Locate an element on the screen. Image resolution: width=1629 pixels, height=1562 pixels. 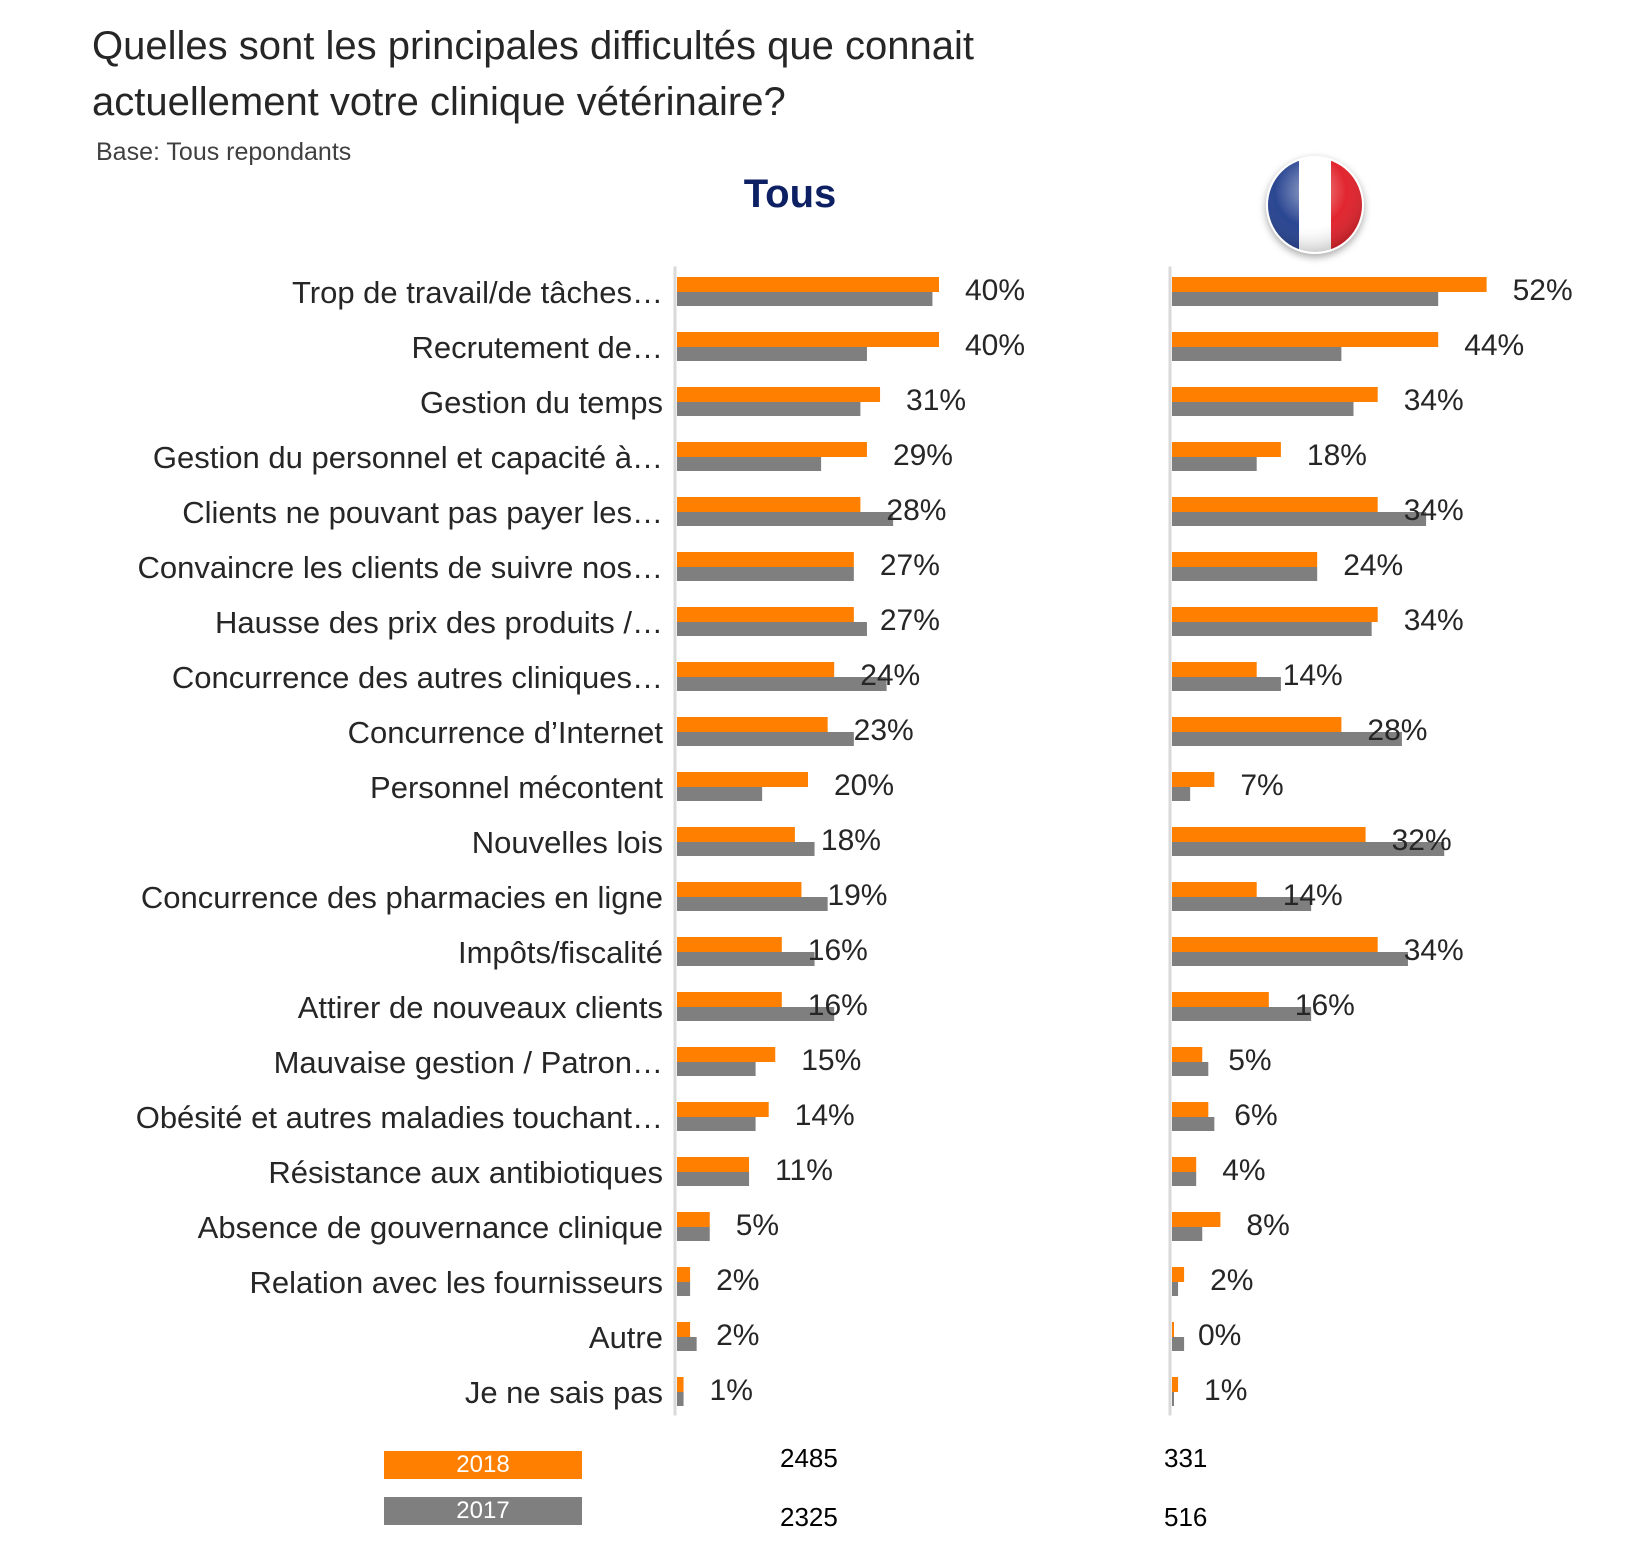
category-label: Gestion du temps is located at coordinates (541, 402).